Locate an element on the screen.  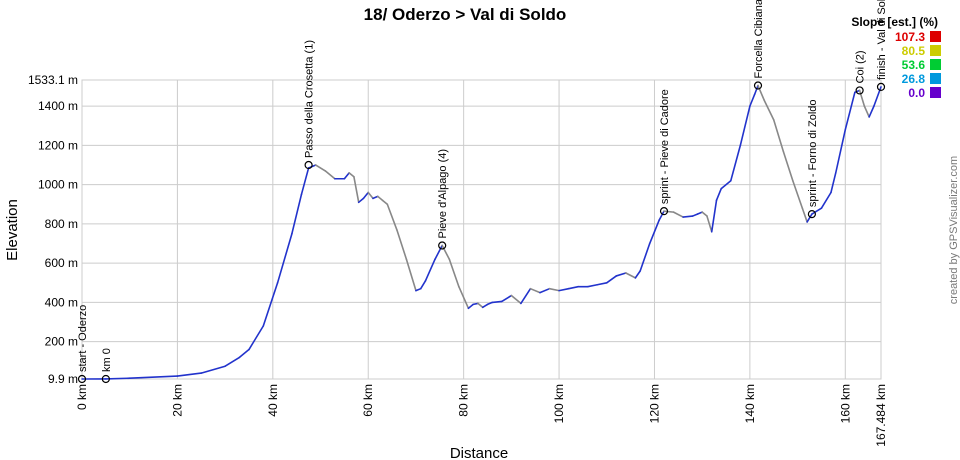
x-tick-label: 100 km is located at coordinates (559, 403).